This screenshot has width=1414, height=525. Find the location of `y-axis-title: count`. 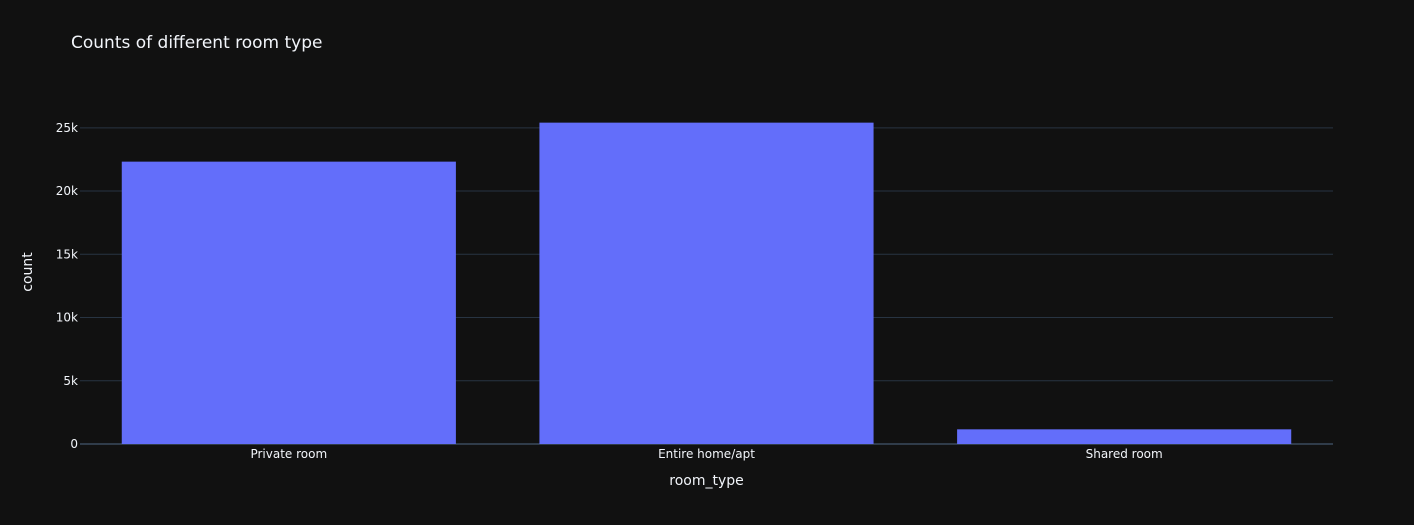

y-axis-title: count is located at coordinates (28, 272).